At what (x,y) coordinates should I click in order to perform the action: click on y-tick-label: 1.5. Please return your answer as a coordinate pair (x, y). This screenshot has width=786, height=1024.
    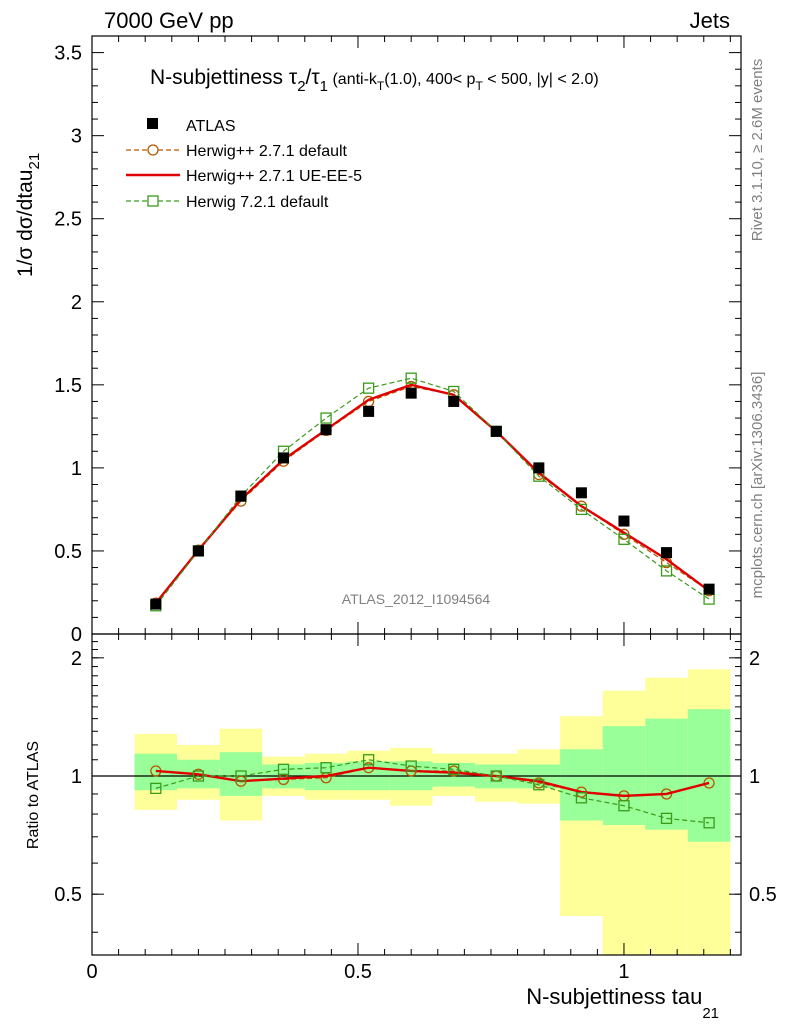
    Looking at the image, I should click on (68, 386).